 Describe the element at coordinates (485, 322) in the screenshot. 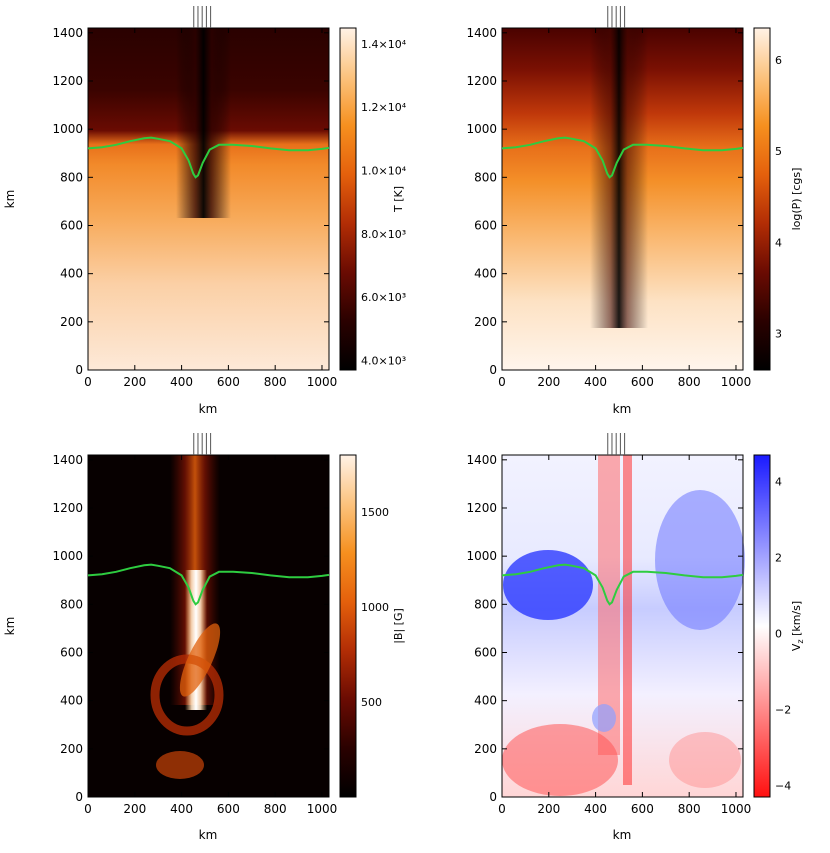

I see `pressure-y-tick-label: 200` at that location.